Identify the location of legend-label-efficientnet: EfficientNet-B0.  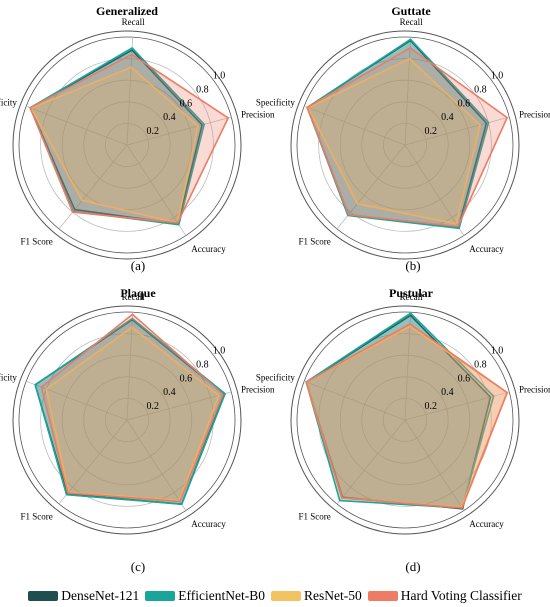
(221, 595).